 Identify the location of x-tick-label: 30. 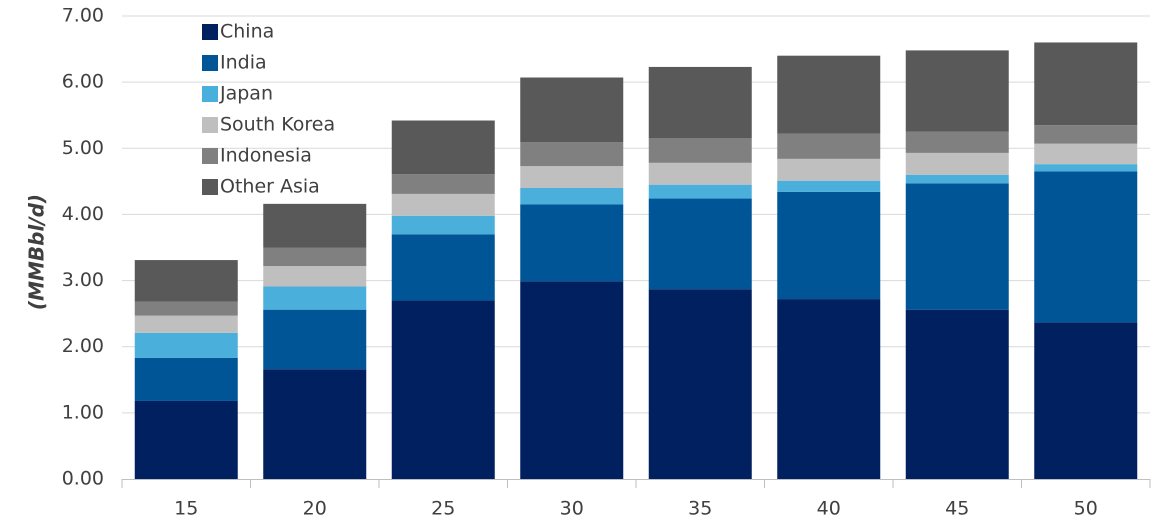
(572, 509).